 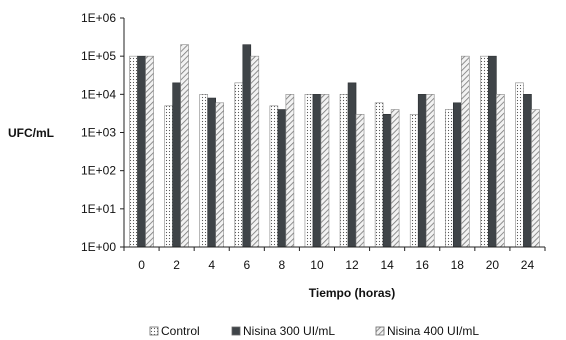 I want to click on legend: Control Nisina 300 UI/mL Nisina 400 UI/mL, so click(x=314, y=331).